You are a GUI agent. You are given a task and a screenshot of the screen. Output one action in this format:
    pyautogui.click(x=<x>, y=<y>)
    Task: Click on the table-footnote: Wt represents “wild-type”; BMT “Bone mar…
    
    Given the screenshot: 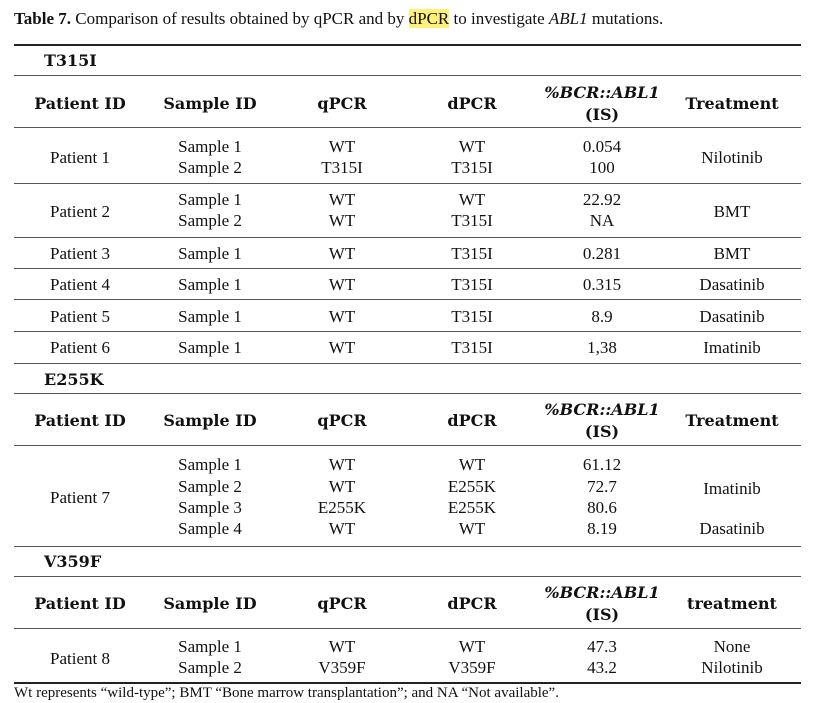 What is the action you would take?
    pyautogui.click(x=286, y=693)
    